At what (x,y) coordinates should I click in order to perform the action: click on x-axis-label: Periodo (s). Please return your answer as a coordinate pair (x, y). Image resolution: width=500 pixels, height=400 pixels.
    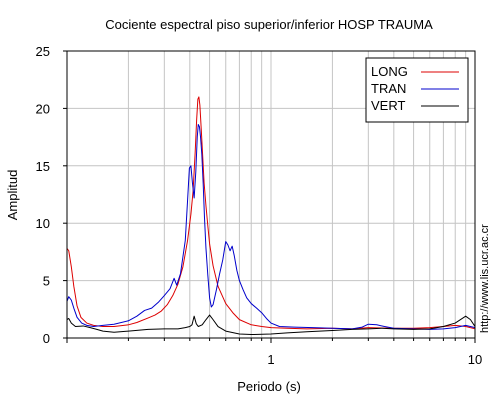
    Looking at the image, I should click on (269, 386).